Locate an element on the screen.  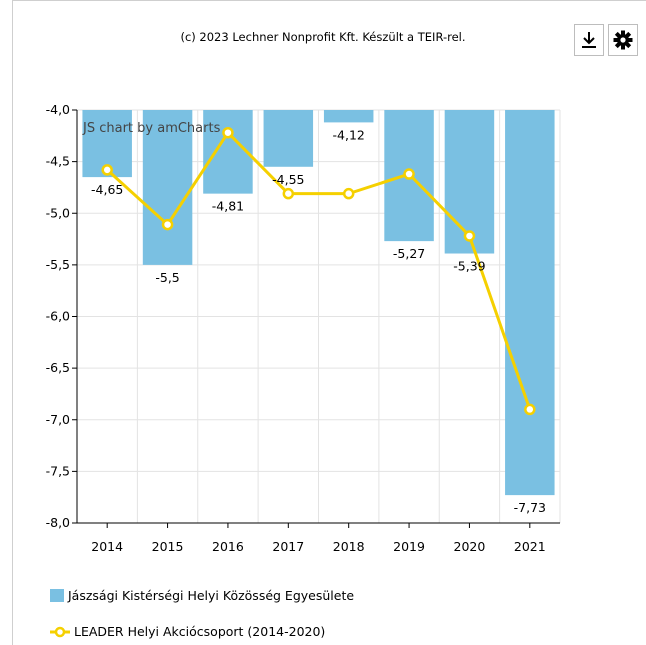
bar-swatch is located at coordinates (57, 595).